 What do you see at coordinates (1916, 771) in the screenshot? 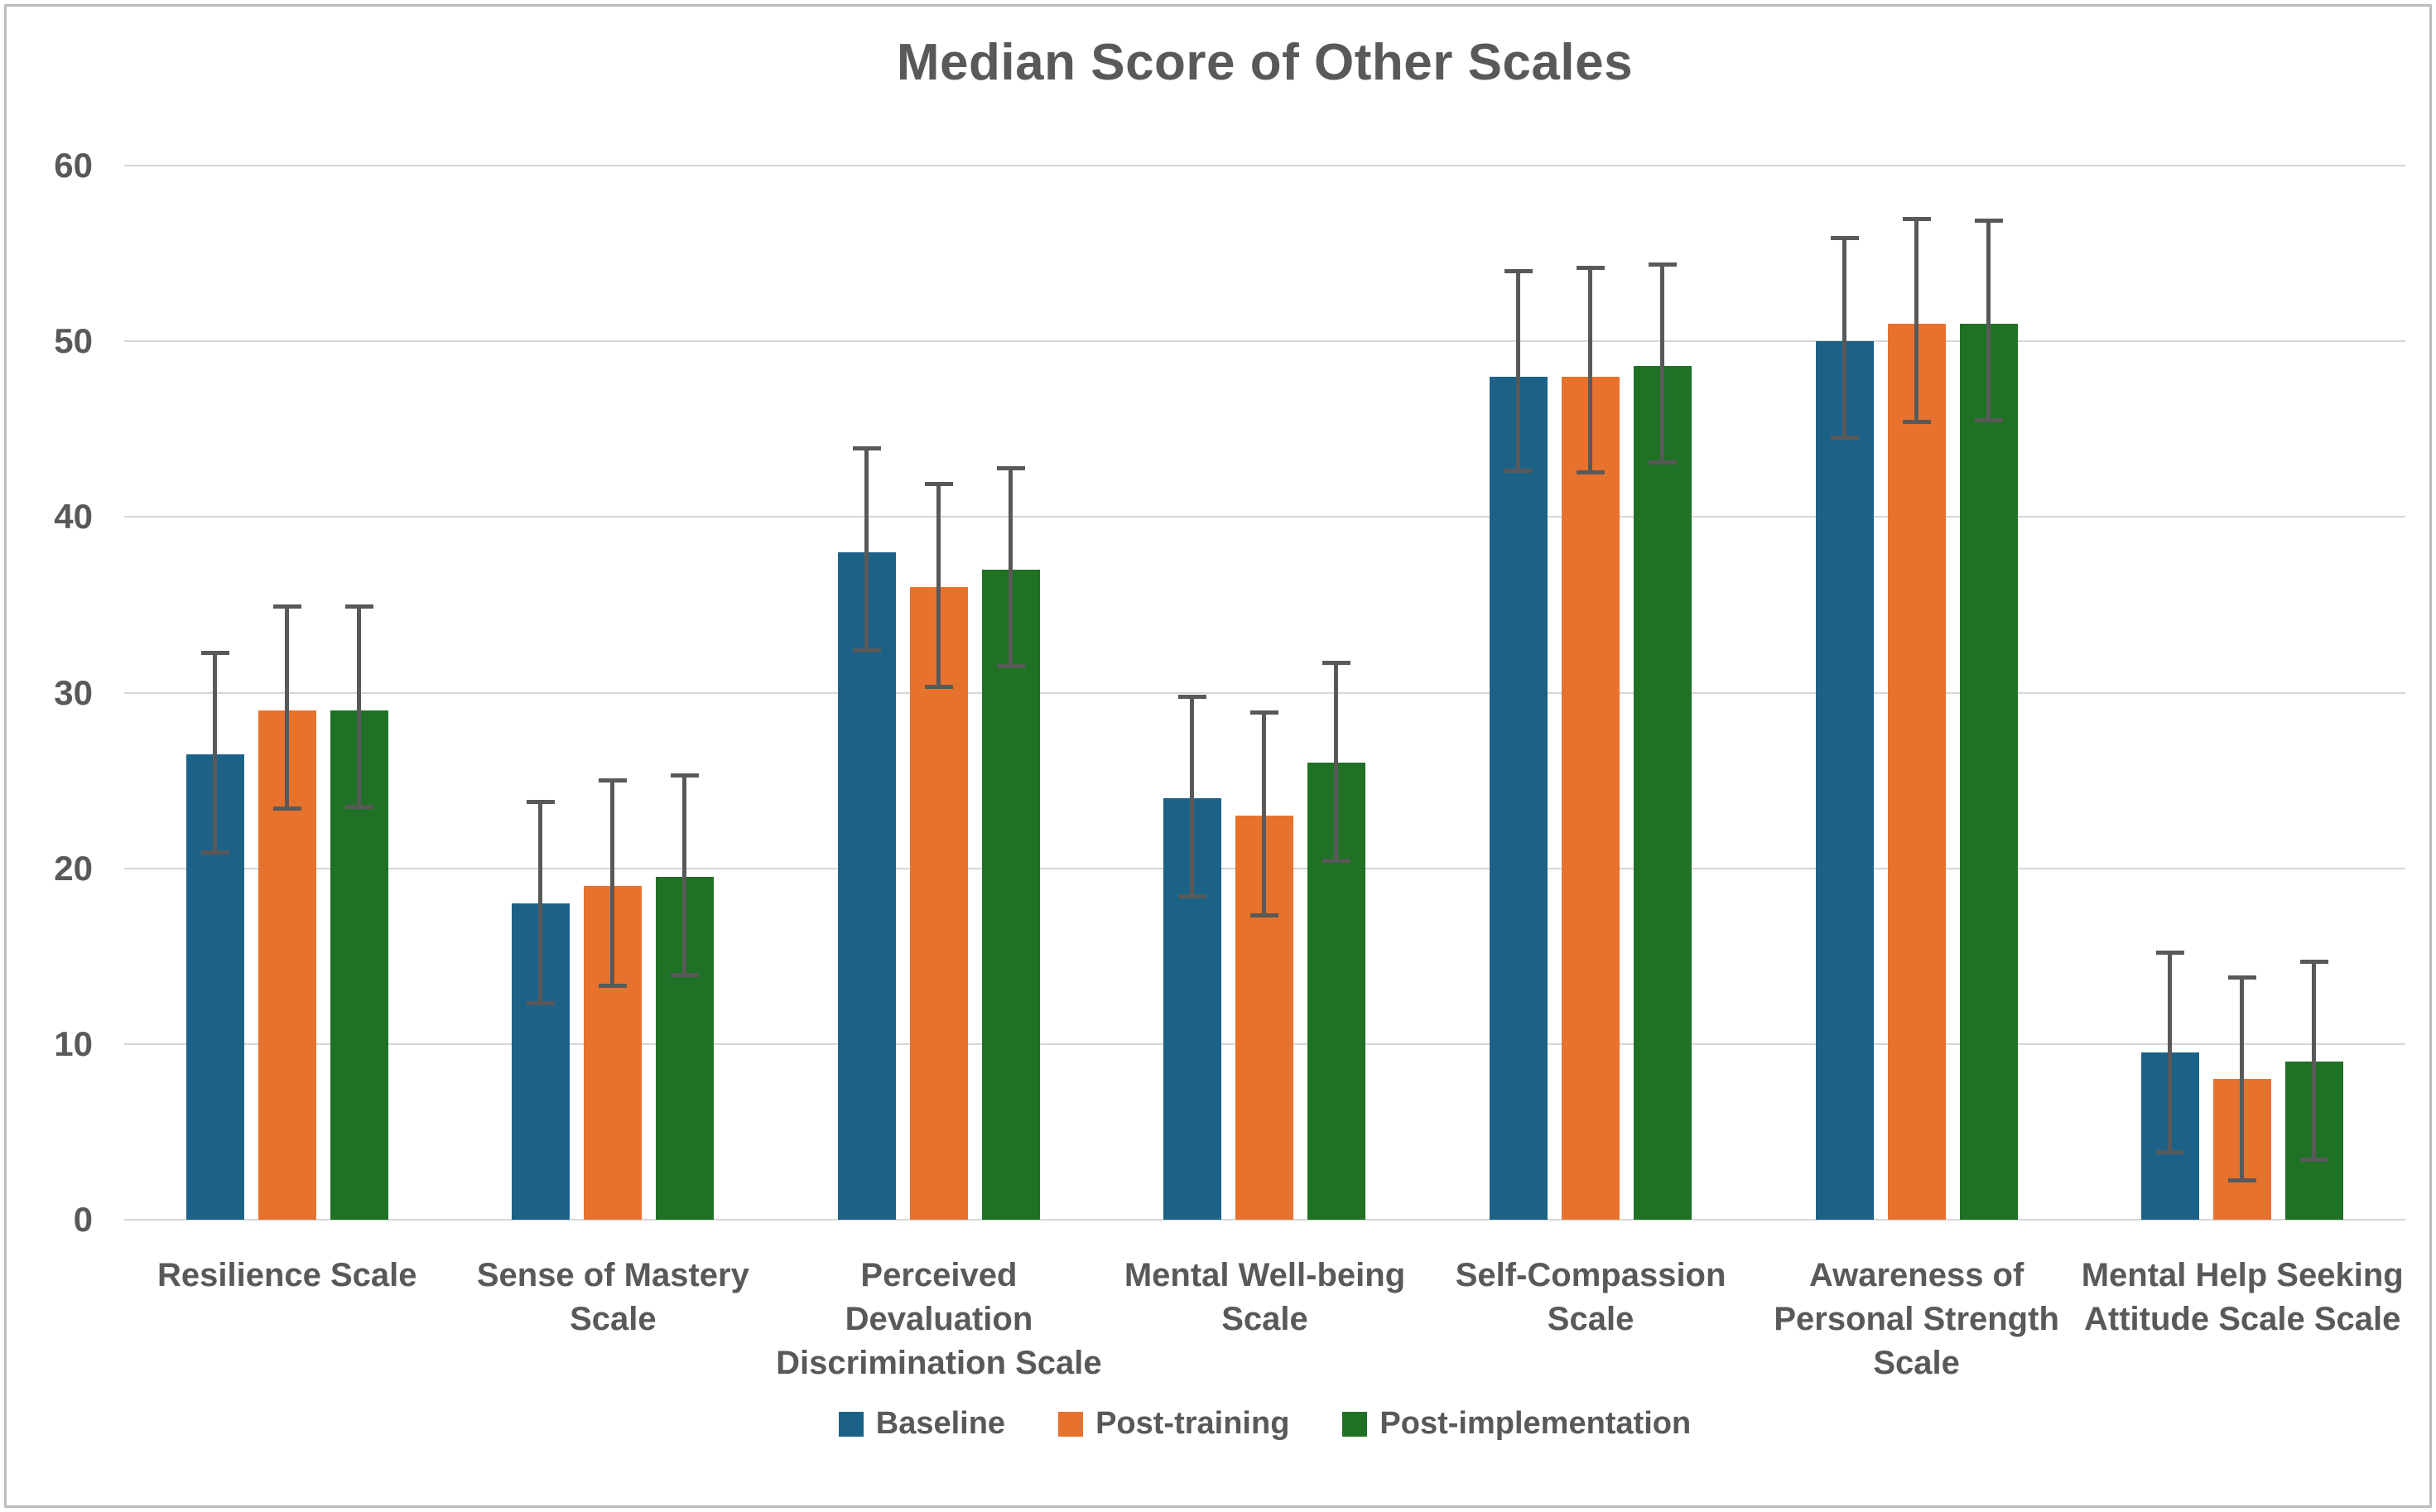
I see `bar-post-training-awareness-of-personal-strength-scale` at bounding box center [1916, 771].